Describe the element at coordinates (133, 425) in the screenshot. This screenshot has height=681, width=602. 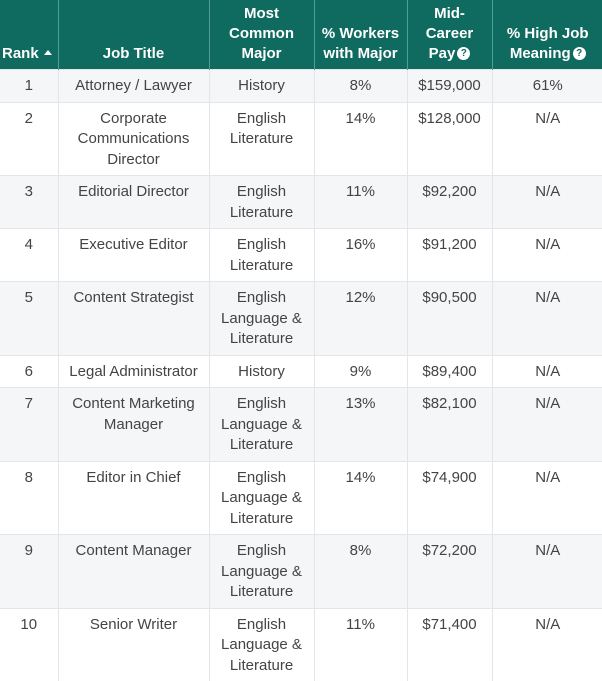
I see `cell-job-title: Content Marketing Manager` at that location.